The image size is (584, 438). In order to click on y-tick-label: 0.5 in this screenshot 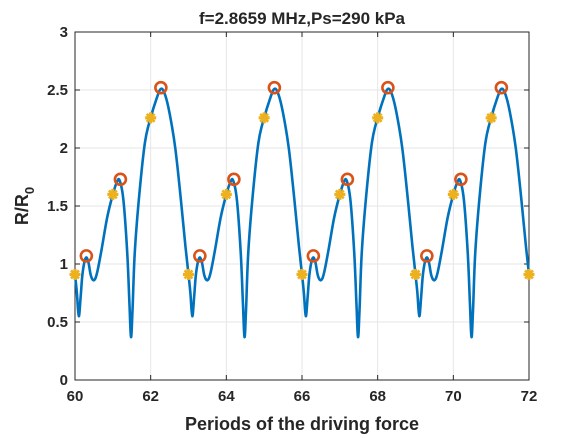, I will do `click(57, 322)`.